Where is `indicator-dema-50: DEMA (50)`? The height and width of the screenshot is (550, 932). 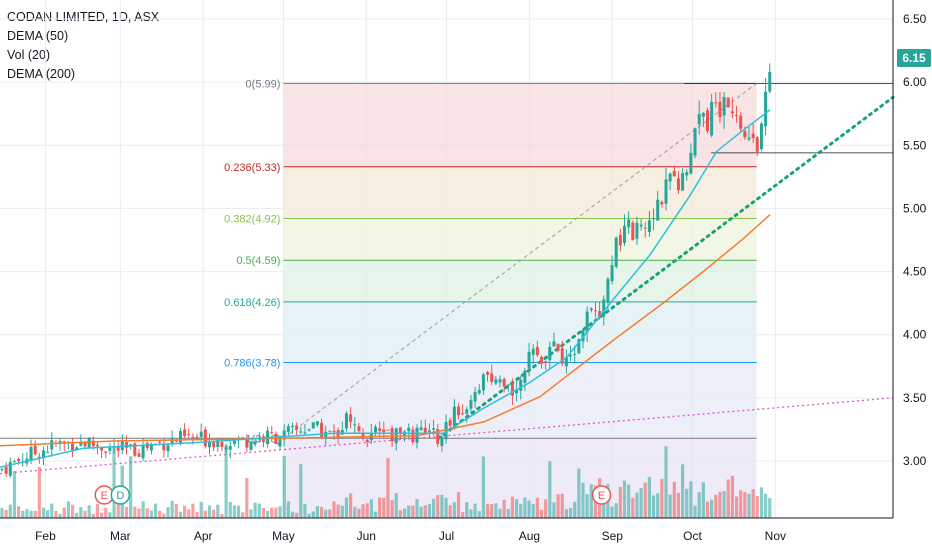 indicator-dema-50: DEMA (50) is located at coordinates (38, 36).